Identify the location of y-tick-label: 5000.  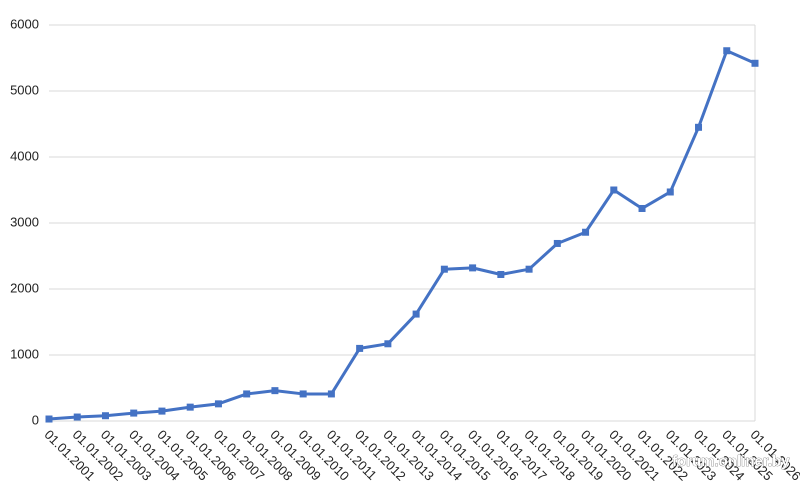
(24, 89).